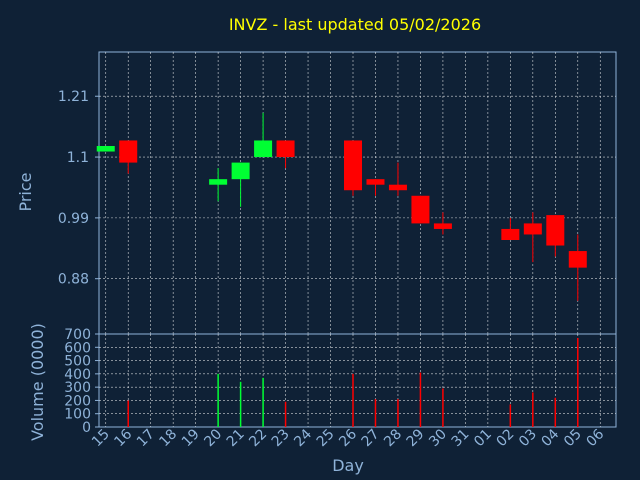 The image size is (640, 480). What do you see at coordinates (77, 401) in the screenshot?
I see `volume-tick-label: 200` at bounding box center [77, 401].